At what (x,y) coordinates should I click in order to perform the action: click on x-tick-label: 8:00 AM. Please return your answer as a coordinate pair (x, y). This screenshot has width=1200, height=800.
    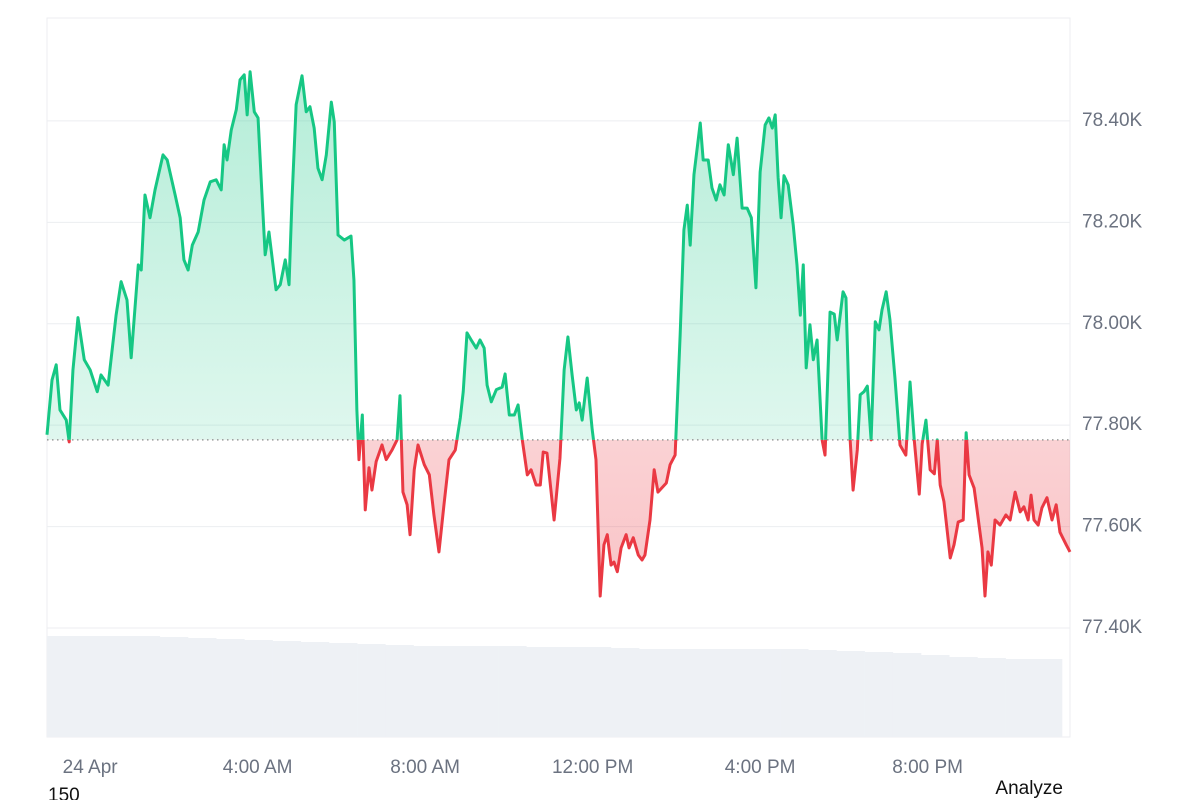
    Looking at the image, I should click on (425, 767).